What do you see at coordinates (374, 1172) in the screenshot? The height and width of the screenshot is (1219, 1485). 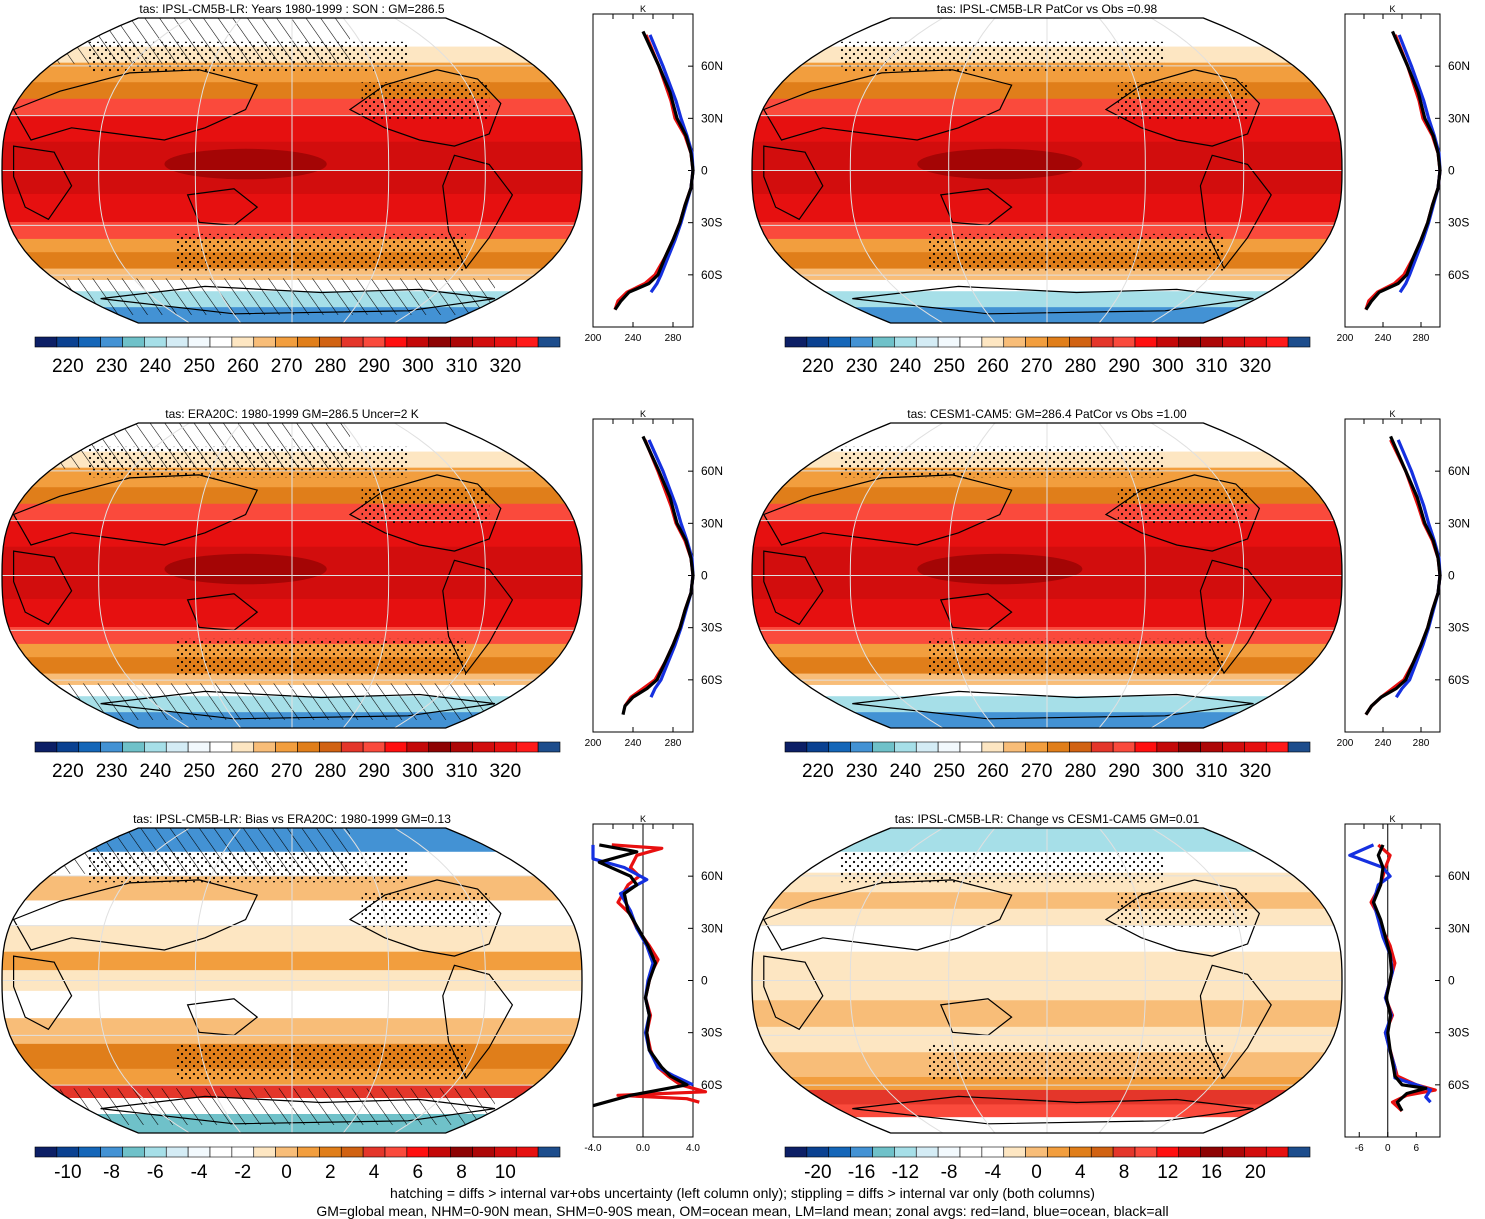 I see `colorbar-tick-label: 4` at bounding box center [374, 1172].